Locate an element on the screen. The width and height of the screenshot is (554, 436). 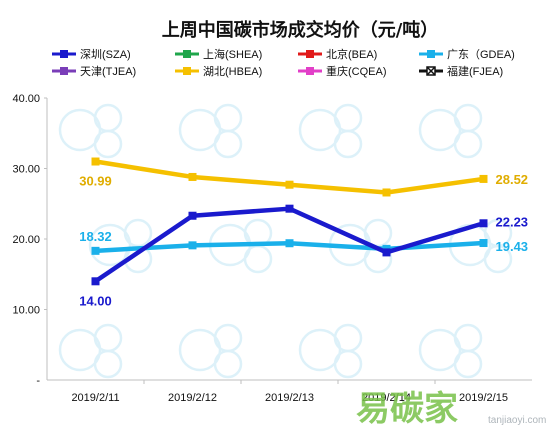
x-tick-label: 2019/2/15 is located at coordinates (483, 398).